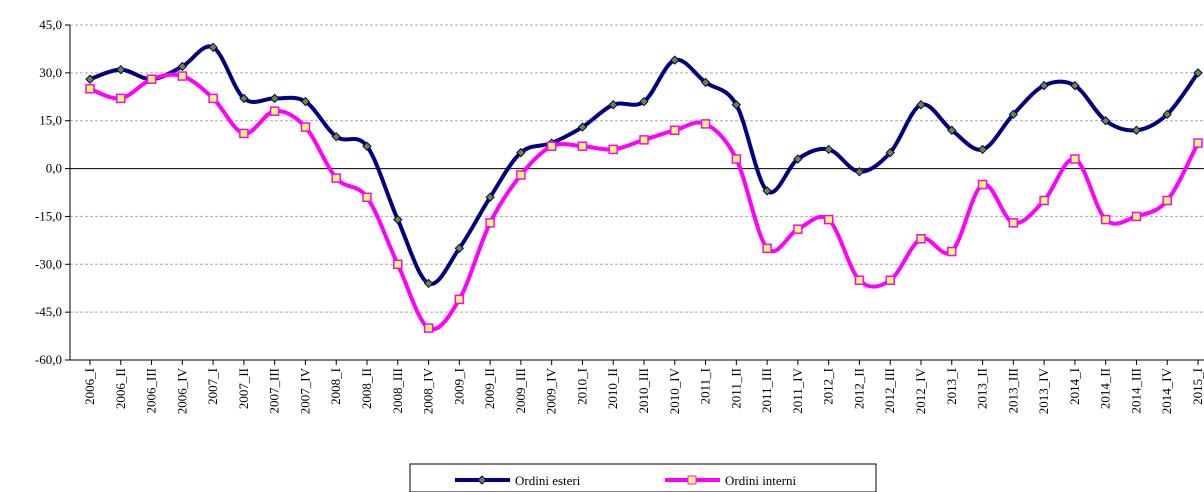 The width and height of the screenshot is (1204, 492). Describe the element at coordinates (548, 480) in the screenshot. I see `legend-label: Ordini esteri` at that location.